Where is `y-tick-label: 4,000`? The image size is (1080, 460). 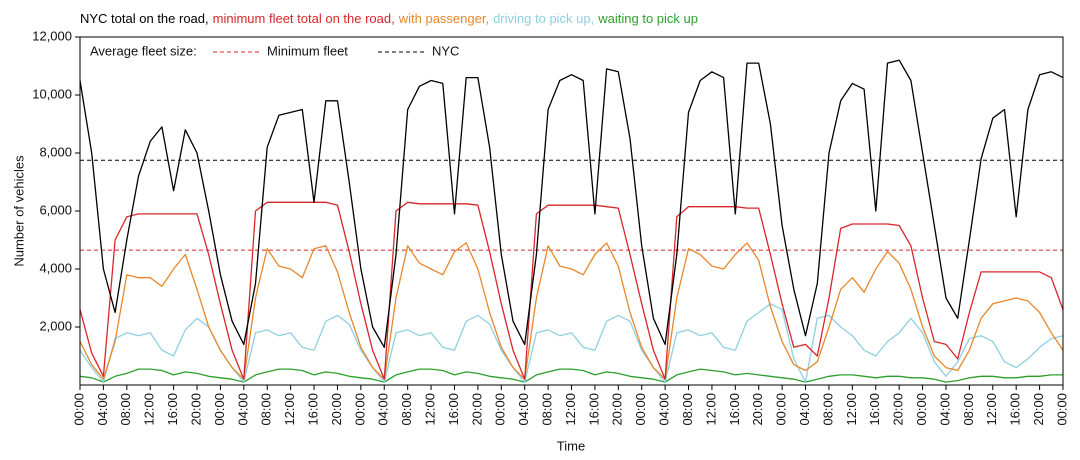 y-tick-label: 4,000 is located at coordinates (55, 267).